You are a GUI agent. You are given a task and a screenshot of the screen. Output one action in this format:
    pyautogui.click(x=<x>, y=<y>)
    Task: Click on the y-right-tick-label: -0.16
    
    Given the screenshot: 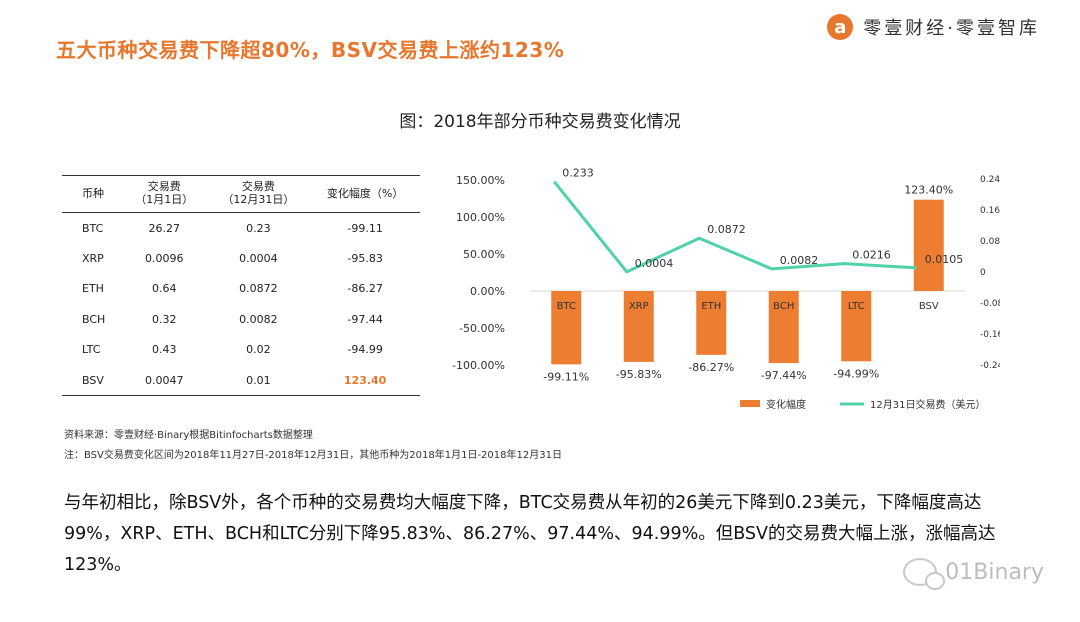 What is the action you would take?
    pyautogui.click(x=990, y=335)
    